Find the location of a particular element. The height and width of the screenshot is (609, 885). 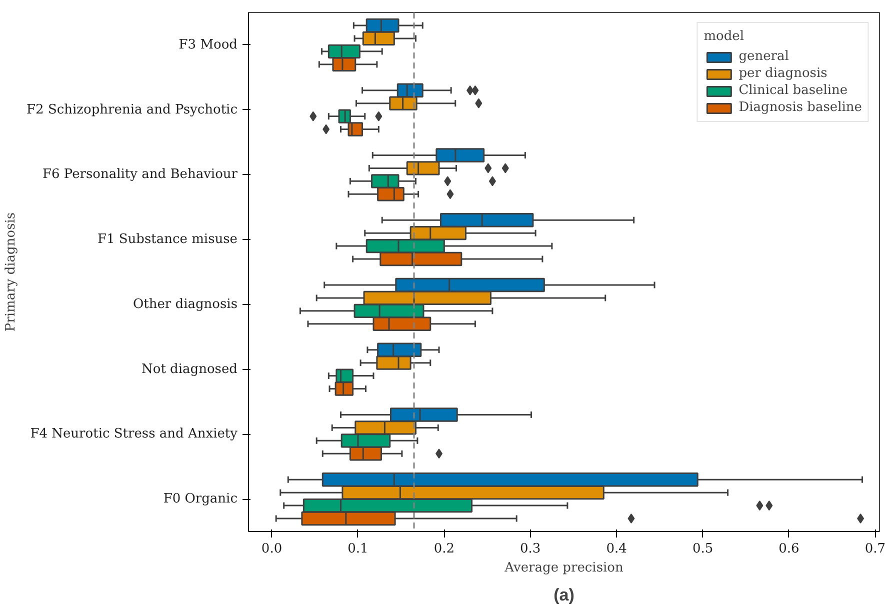

x-axis-title: Average precision is located at coordinates (564, 568).